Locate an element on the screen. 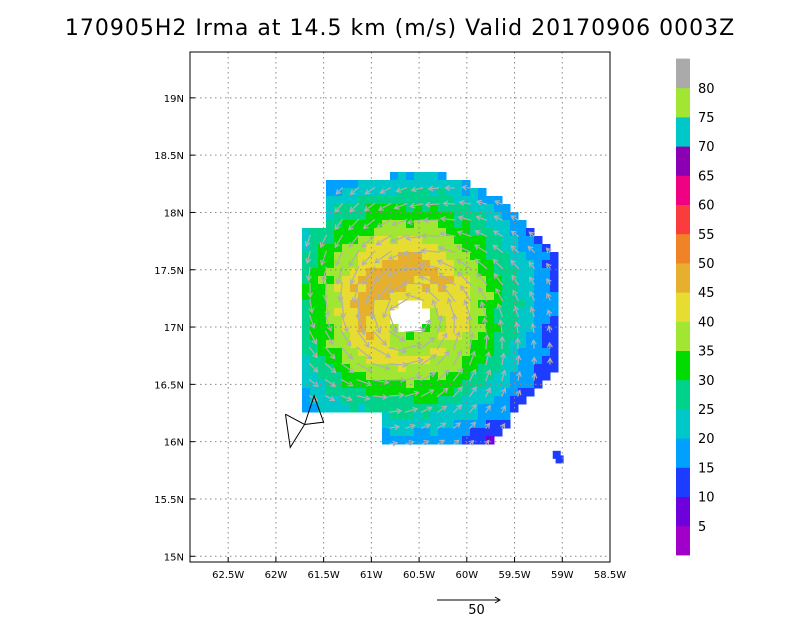  colorbar-label: 40 is located at coordinates (706, 322).